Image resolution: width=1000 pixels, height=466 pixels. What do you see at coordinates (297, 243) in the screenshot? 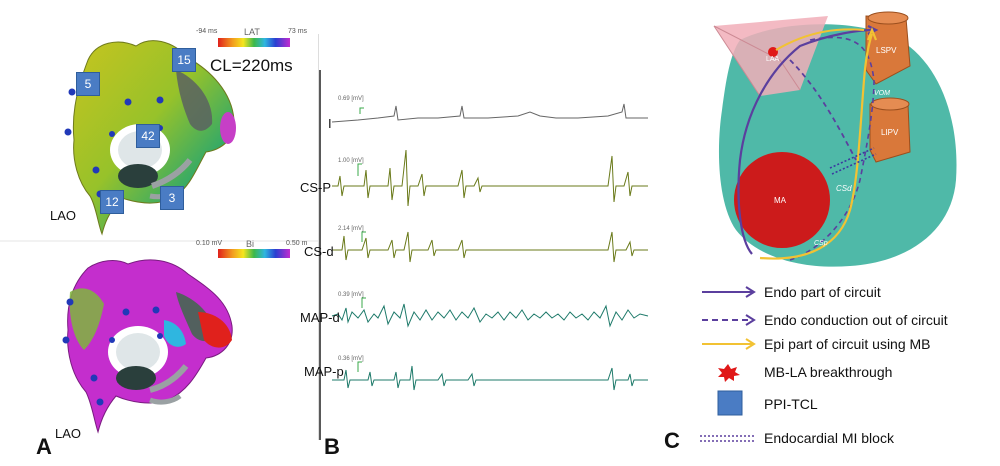
I see `bi-scale-max: 0.50 m` at bounding box center [297, 243].